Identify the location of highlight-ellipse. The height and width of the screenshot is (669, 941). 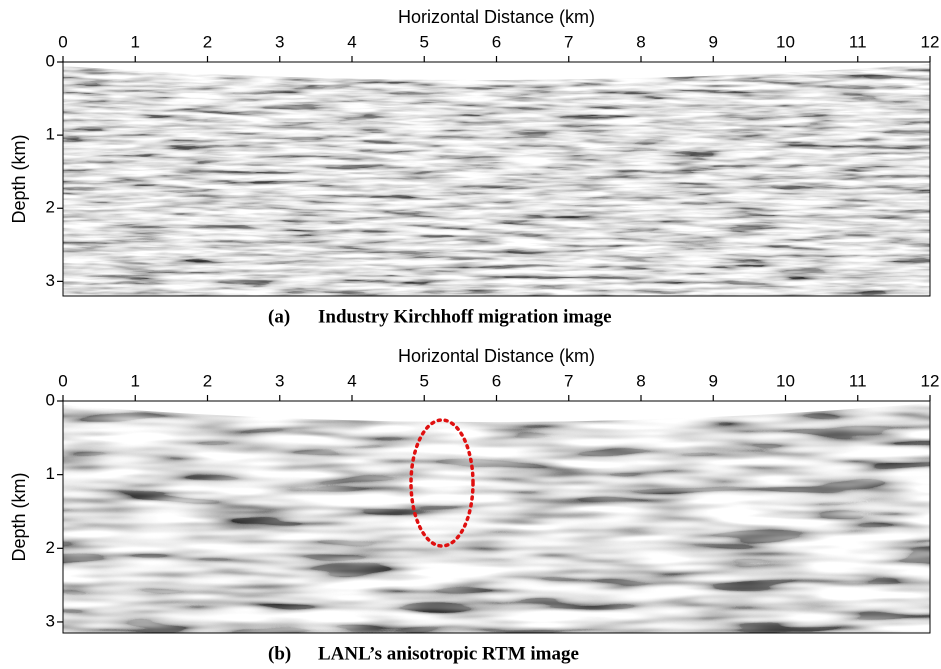
(442, 483).